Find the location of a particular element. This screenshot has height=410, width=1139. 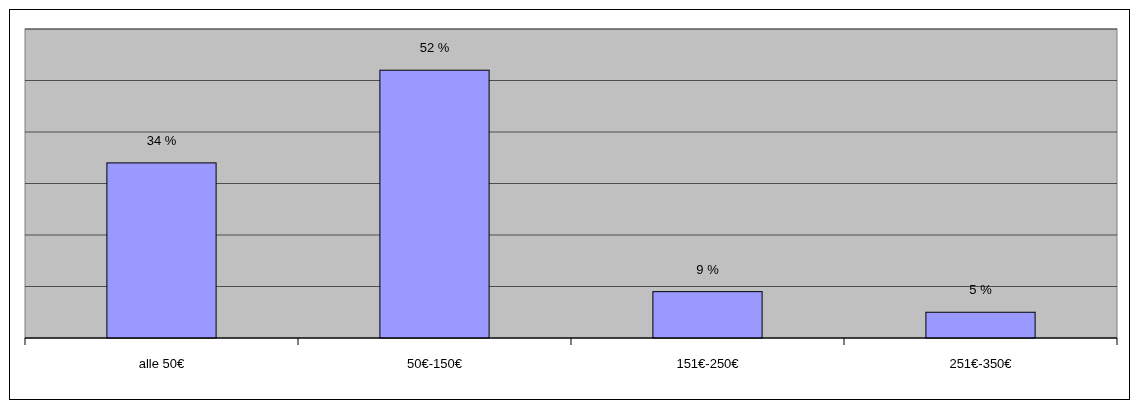

data-label: 9 % is located at coordinates (708, 269).